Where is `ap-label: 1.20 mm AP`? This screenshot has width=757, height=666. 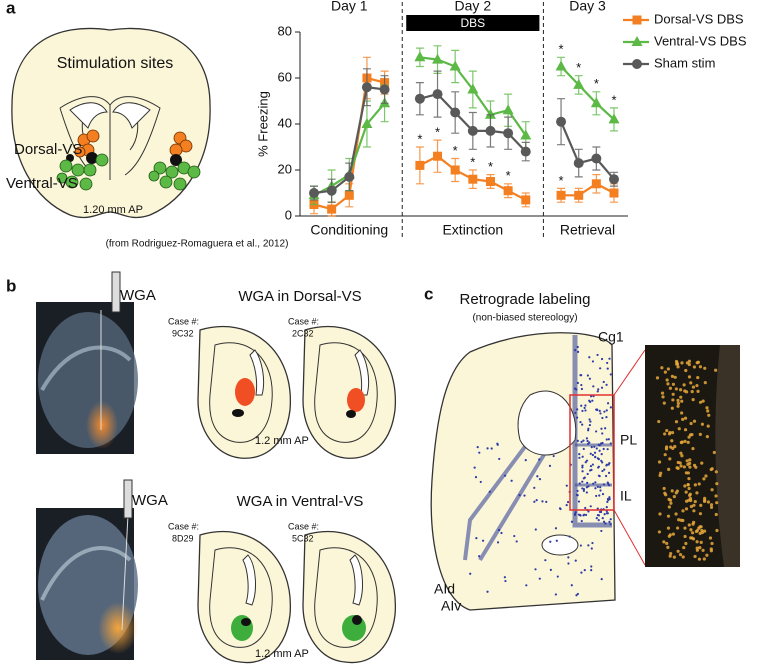
ap-label: 1.20 mm AP is located at coordinates (113, 210).